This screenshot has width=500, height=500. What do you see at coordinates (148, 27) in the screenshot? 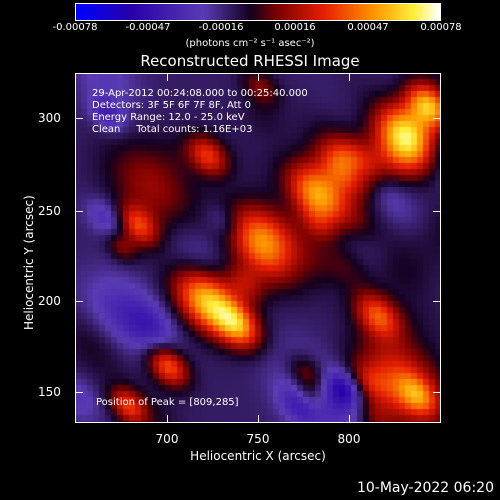
I see `colorbar-tick: -0.00047` at bounding box center [148, 27].